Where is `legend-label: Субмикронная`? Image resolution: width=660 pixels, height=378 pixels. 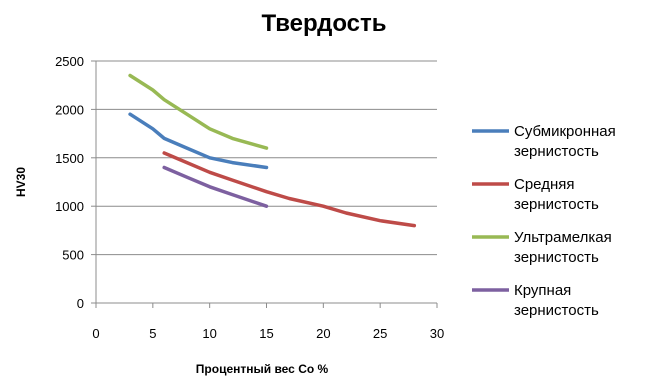
legend-label: Субмикронная is located at coordinates (565, 131).